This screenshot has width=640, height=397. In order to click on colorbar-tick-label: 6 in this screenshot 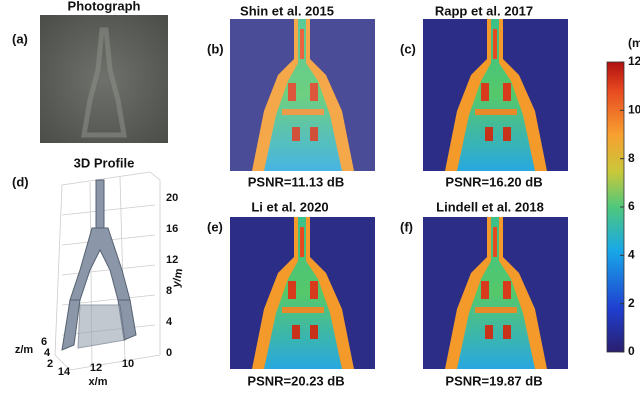, I will do `click(631, 206)`.